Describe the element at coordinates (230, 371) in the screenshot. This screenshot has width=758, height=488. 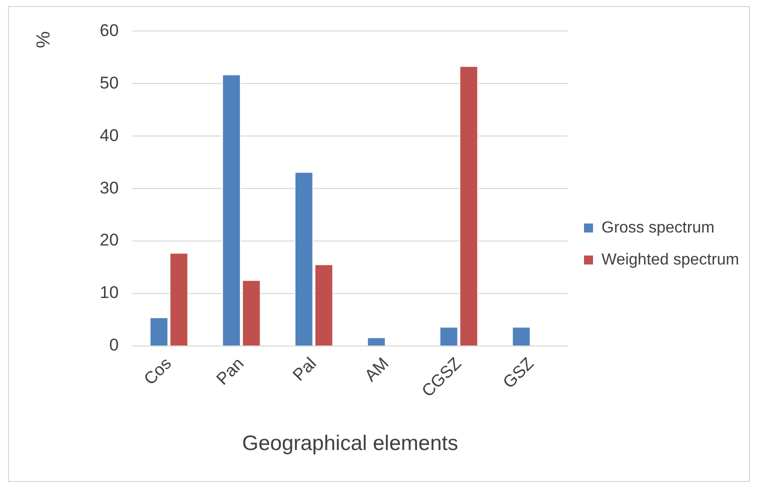
I see `x-tick-label: Pan` at that location.